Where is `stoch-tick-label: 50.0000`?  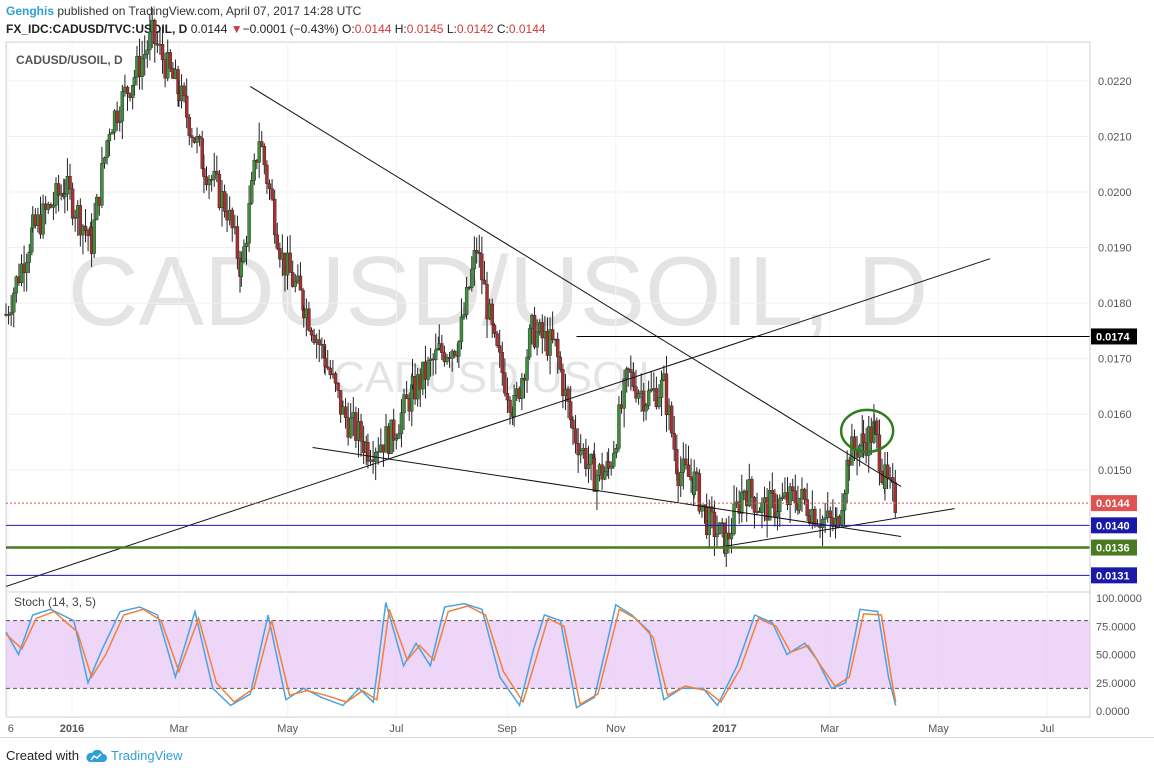 stoch-tick-label: 50.0000 is located at coordinates (1116, 656).